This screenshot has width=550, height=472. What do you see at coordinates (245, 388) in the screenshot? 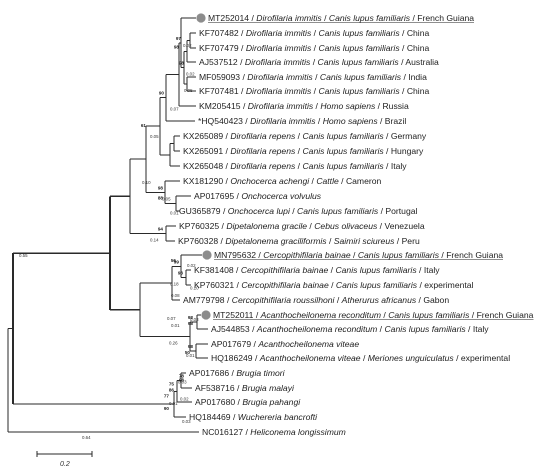
I see `leaf-label: AF538716 / Brugia malayi` at bounding box center [245, 388].